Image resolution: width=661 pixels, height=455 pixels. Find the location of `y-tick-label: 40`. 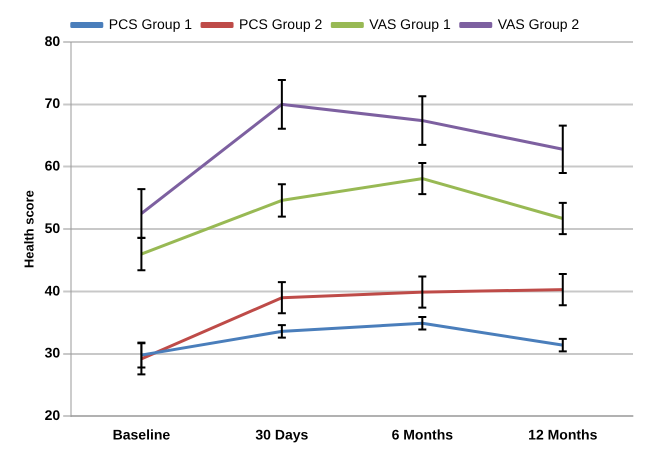

y-tick-label: 40 is located at coordinates (52, 290).